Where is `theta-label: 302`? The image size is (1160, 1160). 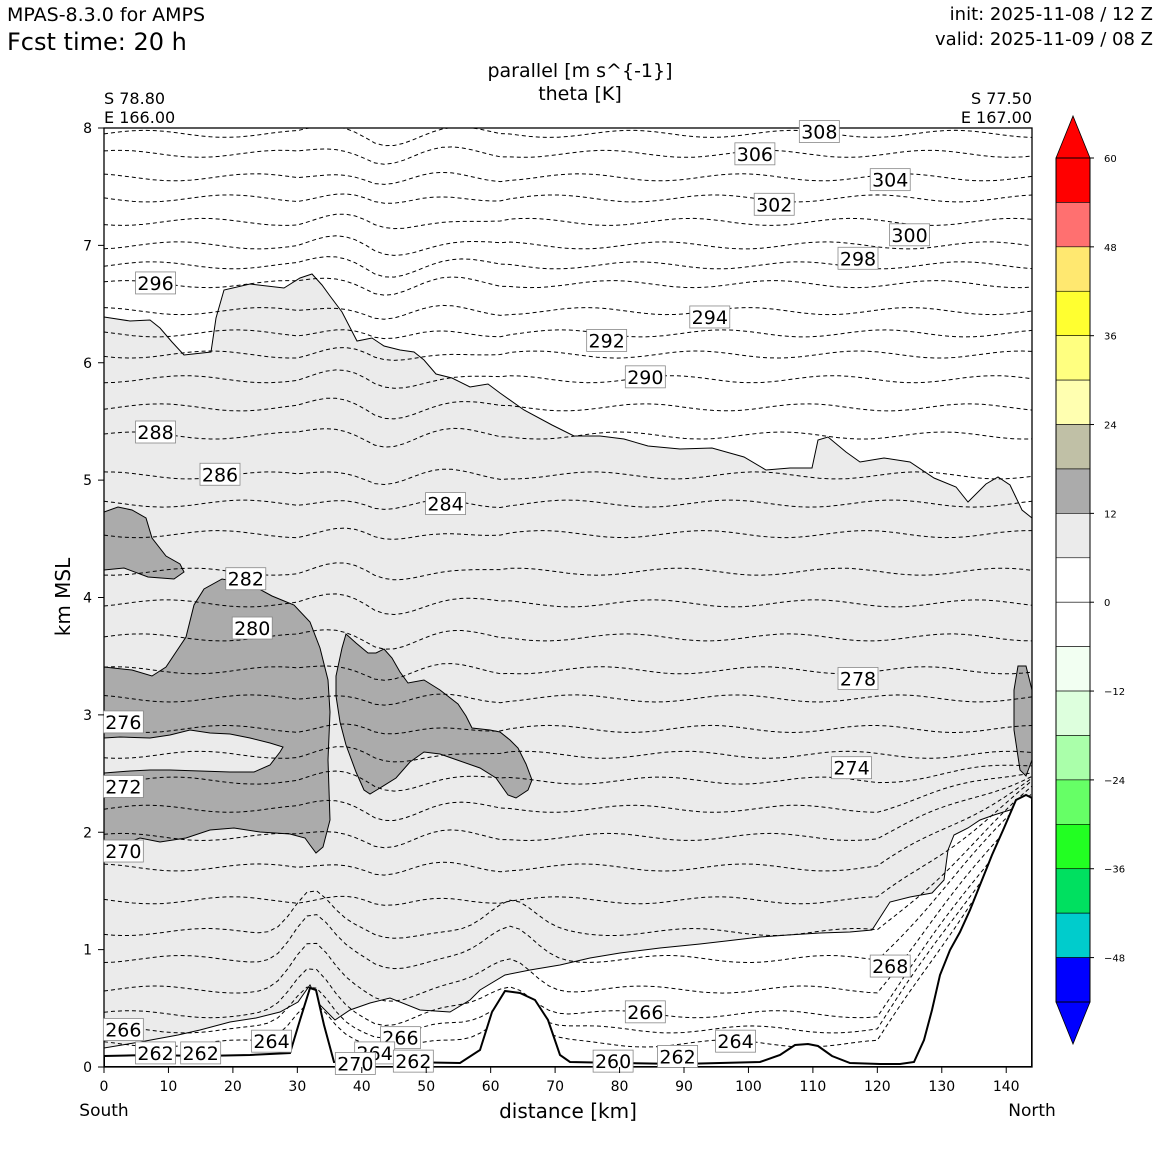 theta-label: 302 is located at coordinates (774, 204).